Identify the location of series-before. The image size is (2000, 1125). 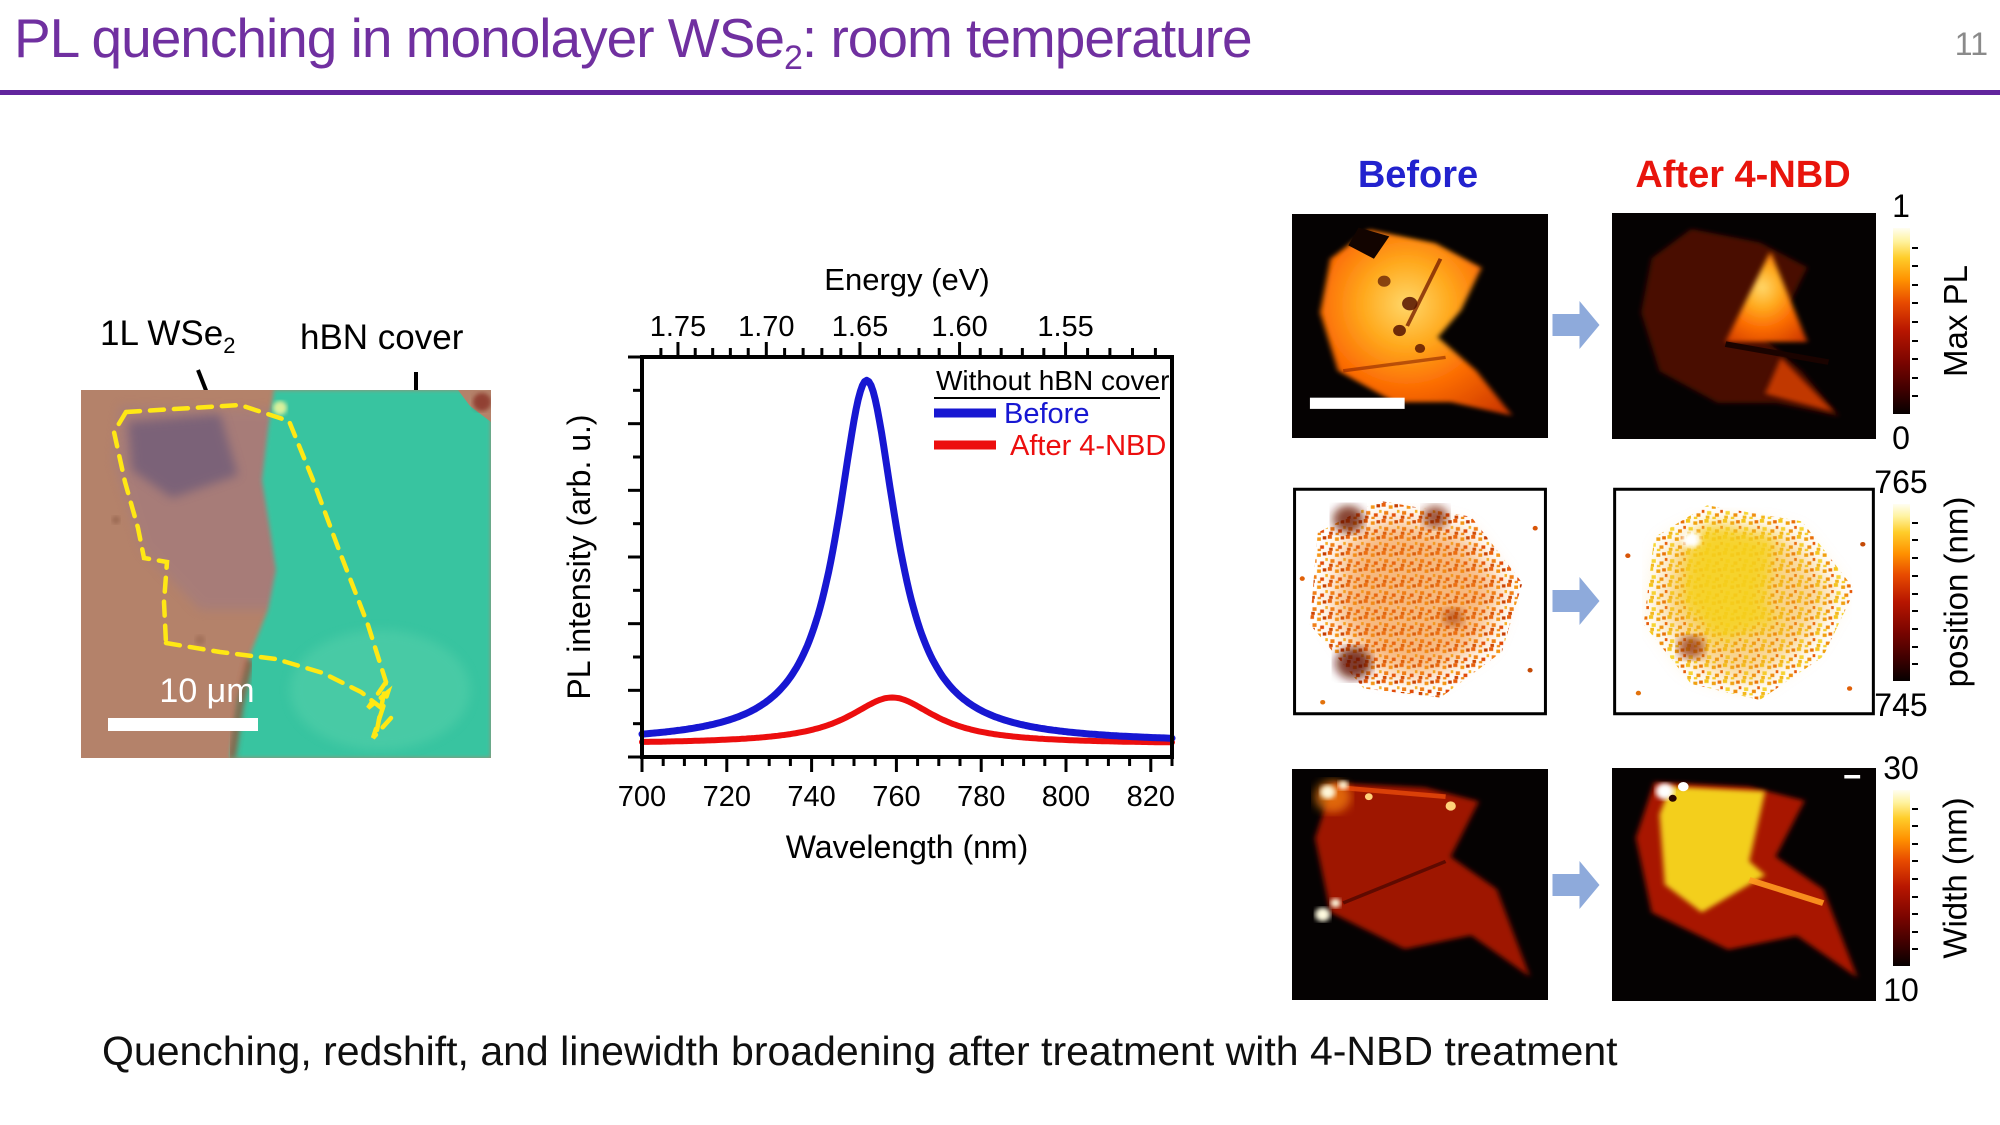
(907, 559).